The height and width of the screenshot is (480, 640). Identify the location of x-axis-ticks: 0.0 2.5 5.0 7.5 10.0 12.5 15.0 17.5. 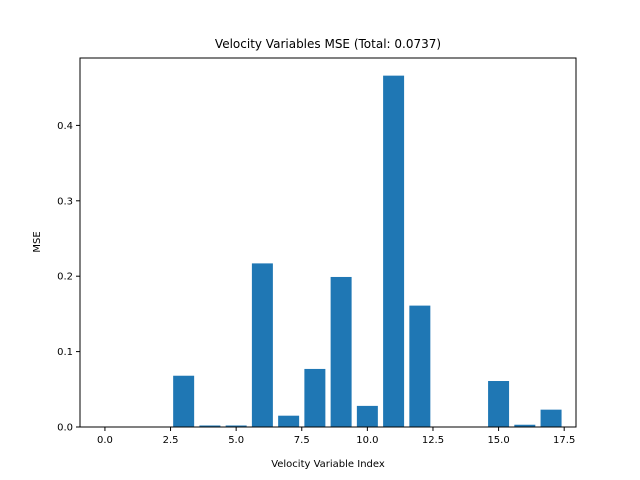
(336, 436).